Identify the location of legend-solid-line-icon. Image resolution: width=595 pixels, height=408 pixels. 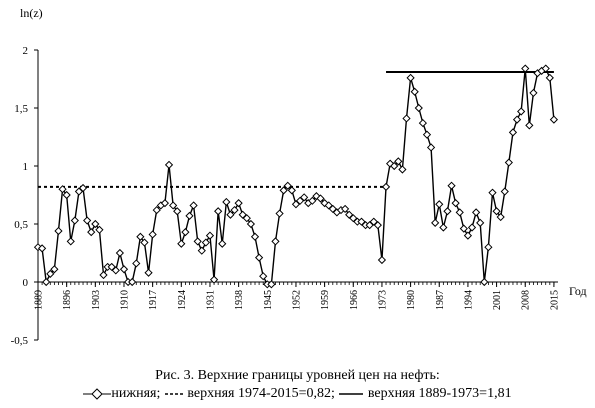
(351, 394).